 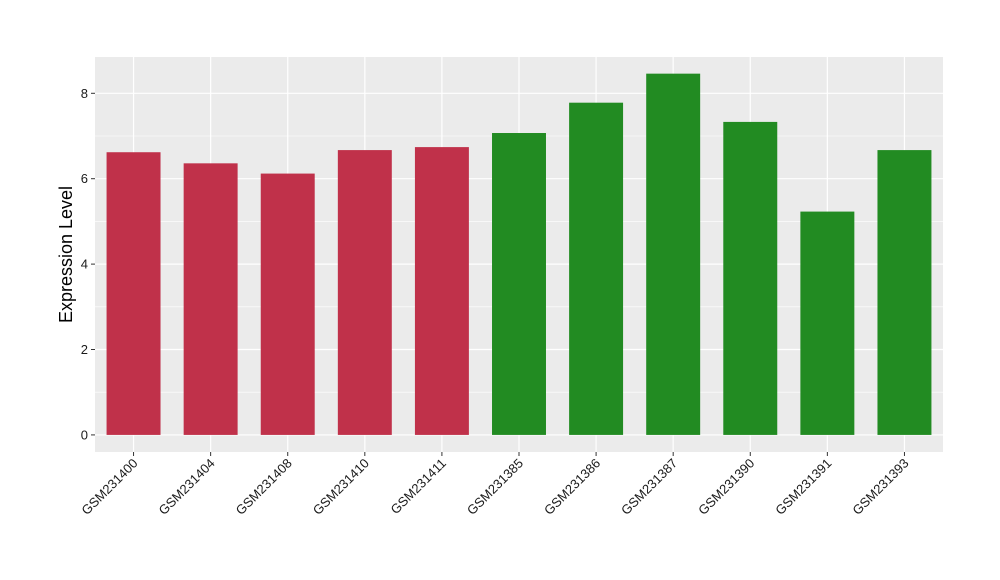 What do you see at coordinates (418, 487) in the screenshot?
I see `x-tick-label: GSM231411` at bounding box center [418, 487].